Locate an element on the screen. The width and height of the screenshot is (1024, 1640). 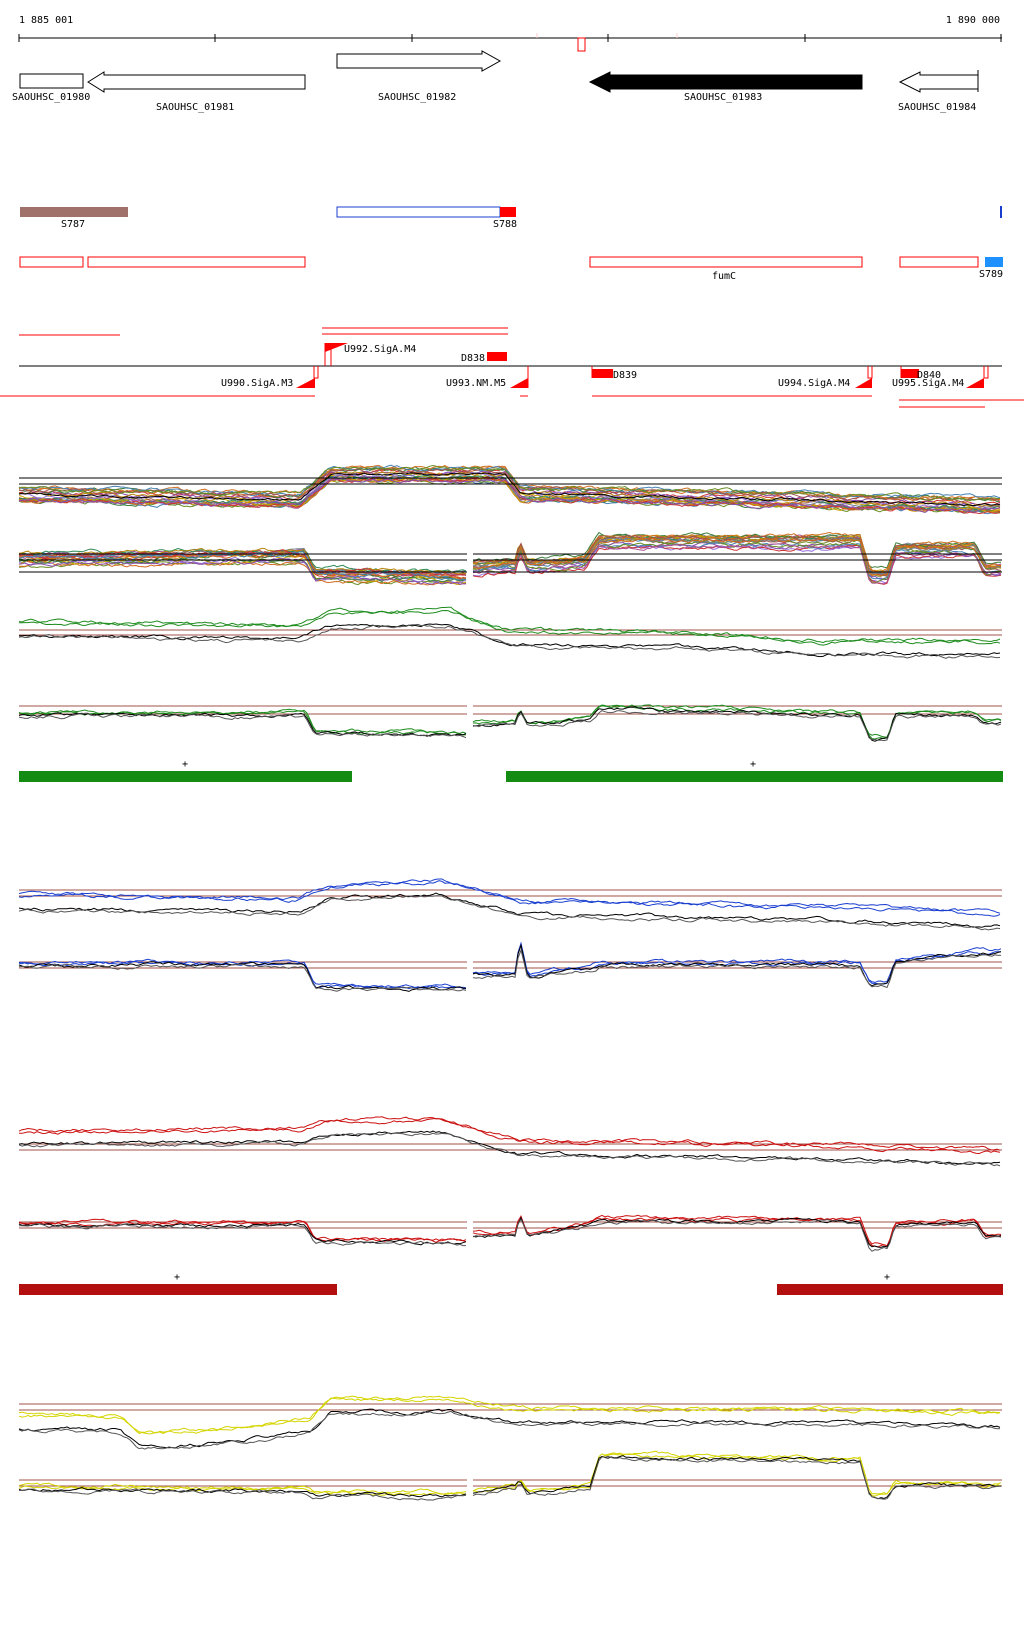
coordinate-ruler: 1 885 001 1 890 000 is located at coordinates (510, 33).